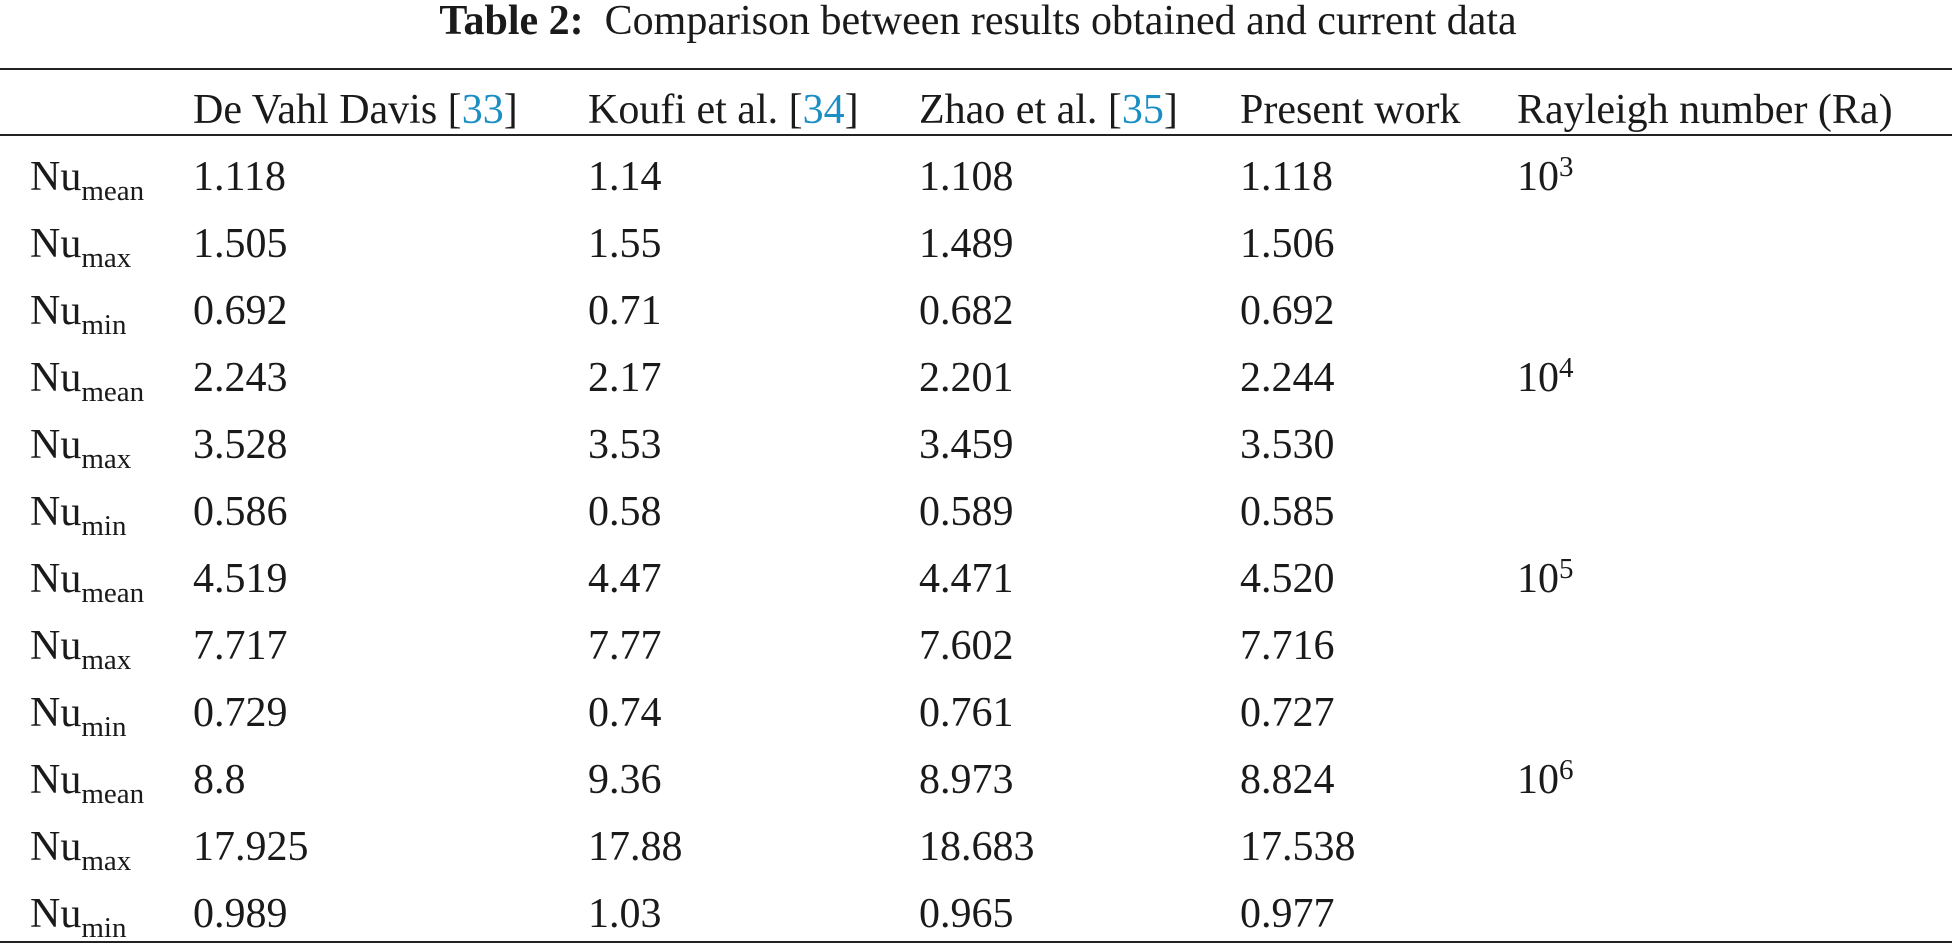  What do you see at coordinates (327, 110) in the screenshot?
I see `header-text: De Vahl Davis [` at bounding box center [327, 110].